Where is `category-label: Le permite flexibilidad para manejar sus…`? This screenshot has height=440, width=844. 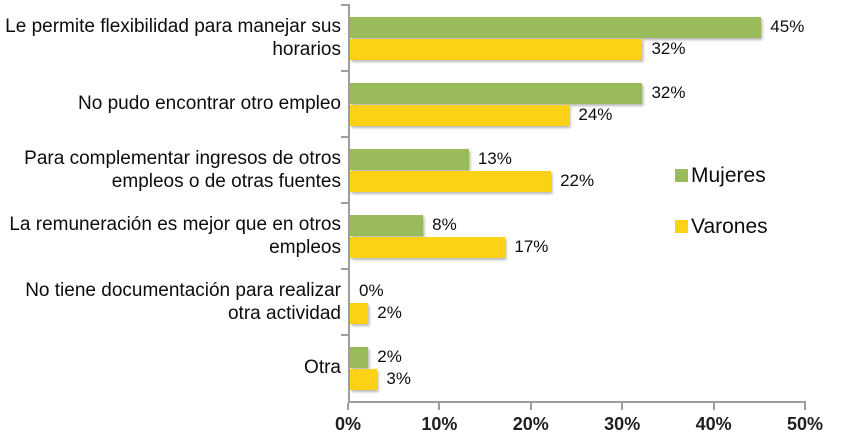
category-label: Le permite flexibilidad para manejar sus… is located at coordinates (173, 37).